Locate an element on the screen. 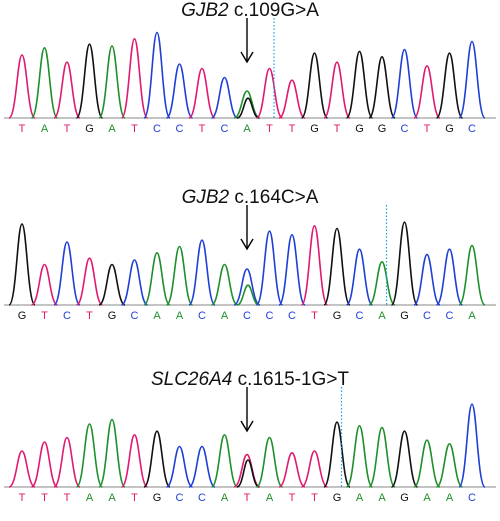 This screenshot has width=500, height=521. panel-2-gene: GJB2 is located at coordinates (205, 197).